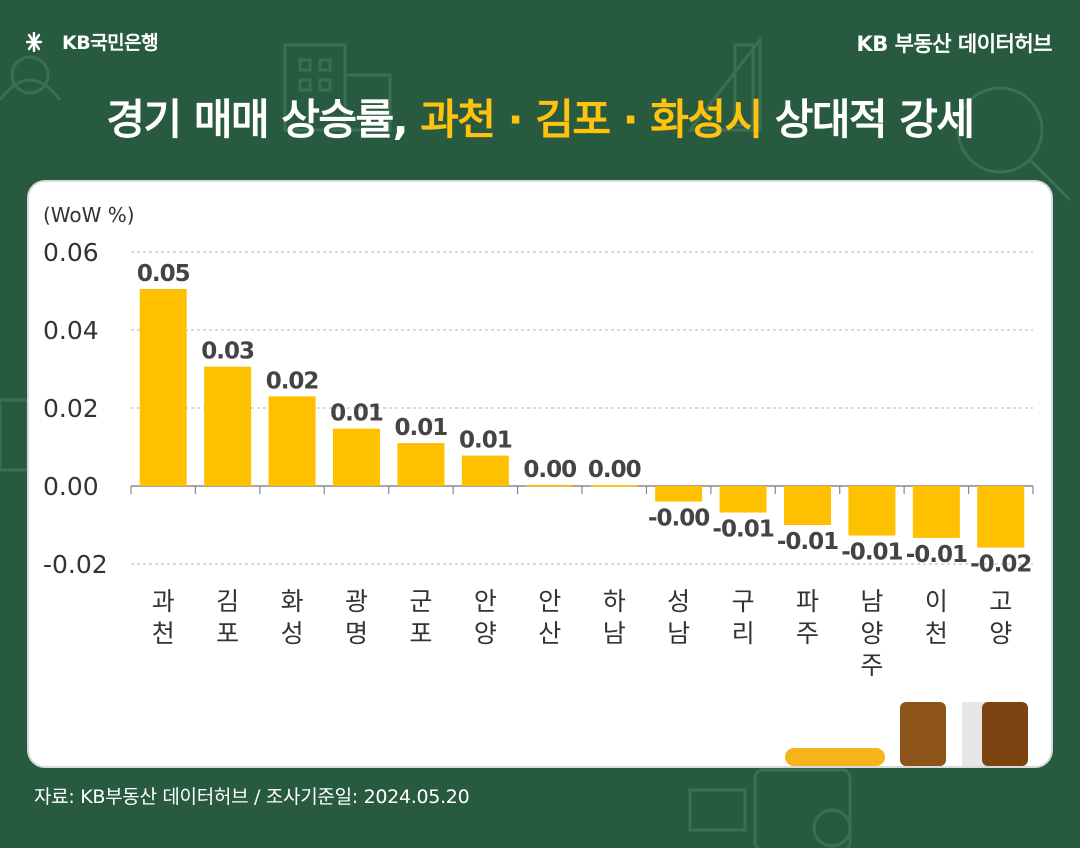  What do you see at coordinates (71, 330) in the screenshot?
I see `y-tick-label: 0.04` at bounding box center [71, 330].